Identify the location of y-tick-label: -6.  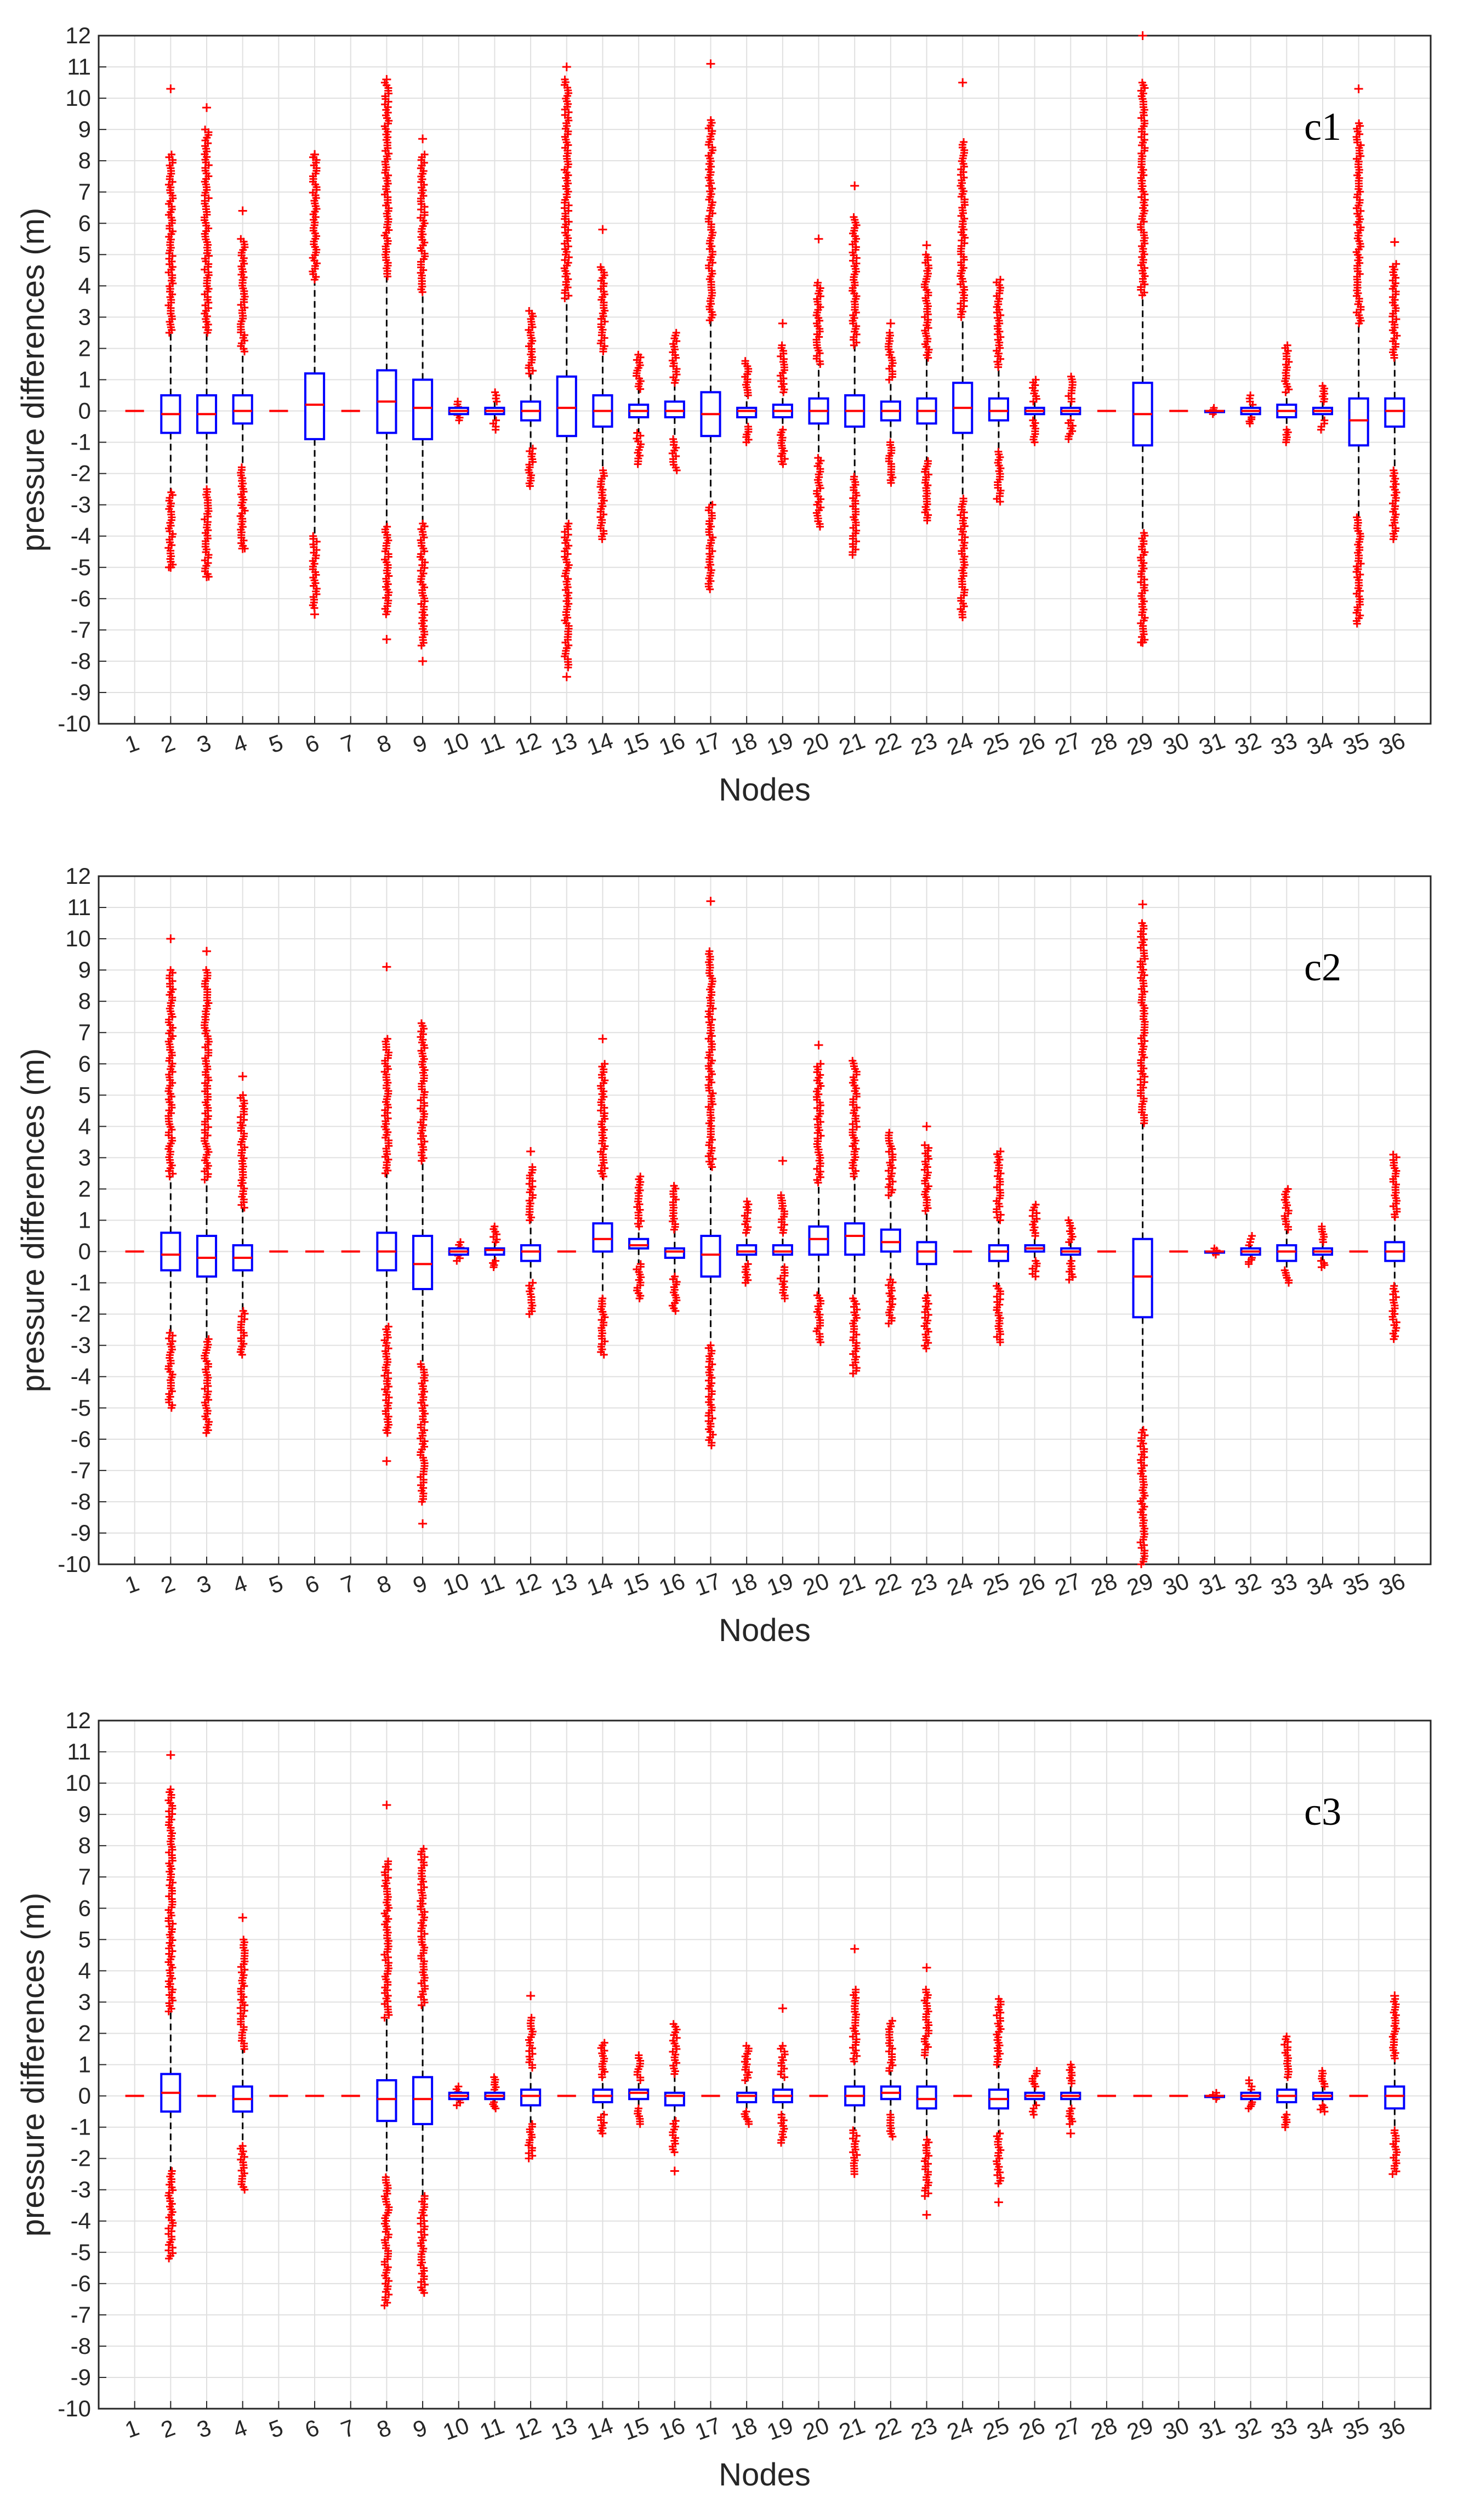
(81, 1439).